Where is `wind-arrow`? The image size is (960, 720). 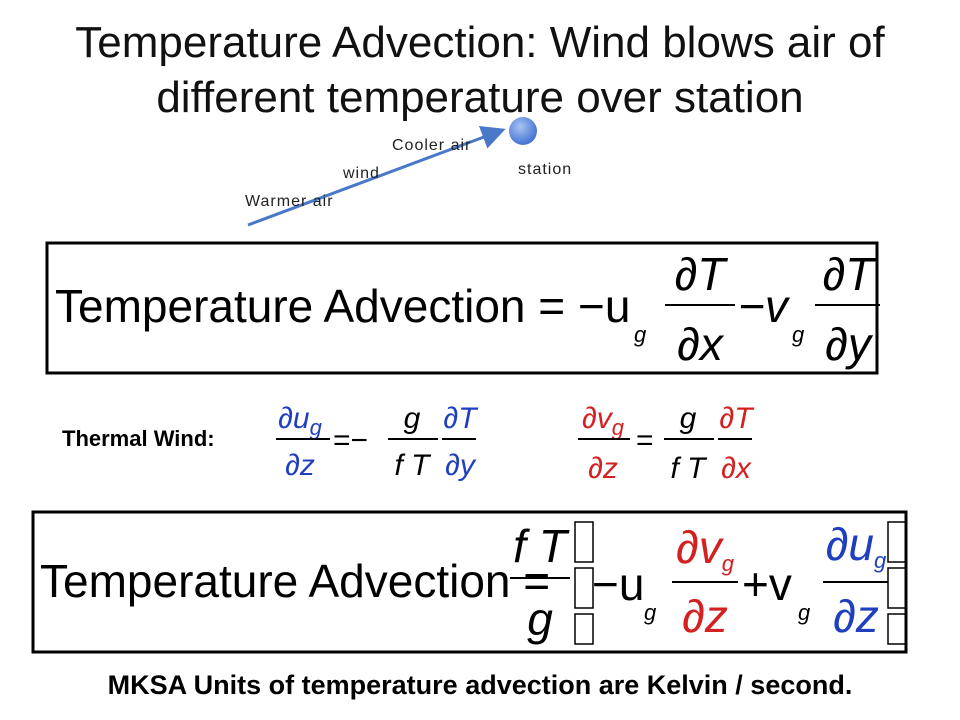 wind-arrow is located at coordinates (376, 176).